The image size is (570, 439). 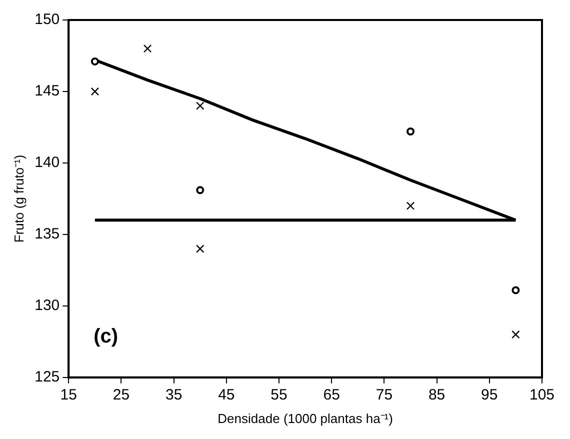 What do you see at coordinates (542, 395) in the screenshot?
I see `x-tick-label: 105` at bounding box center [542, 395].